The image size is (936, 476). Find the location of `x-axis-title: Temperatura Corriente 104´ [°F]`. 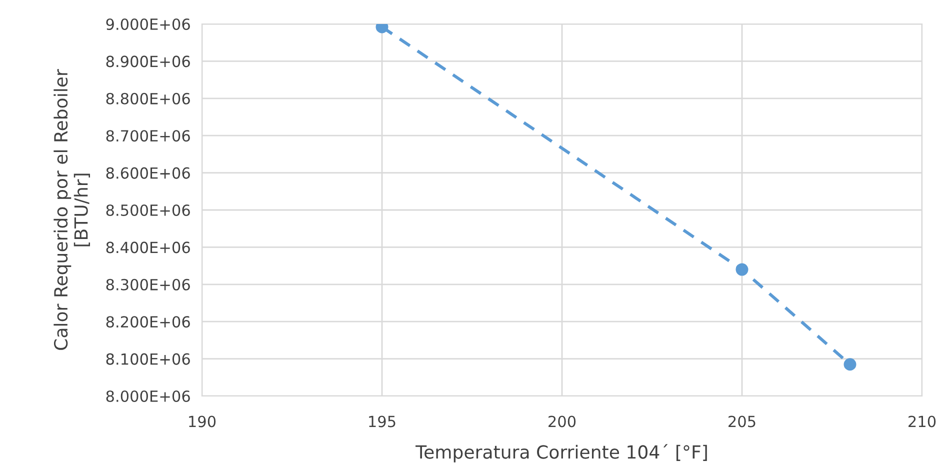

x-axis-title: Temperatura Corriente 104´ [°F] is located at coordinates (561, 453).